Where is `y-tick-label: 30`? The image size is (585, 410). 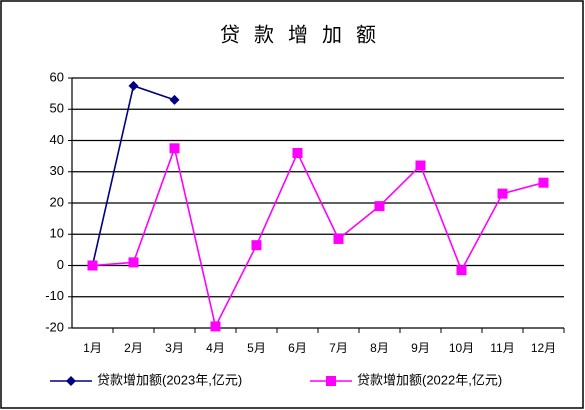
y-tick-label: 30 is located at coordinates (57, 170).